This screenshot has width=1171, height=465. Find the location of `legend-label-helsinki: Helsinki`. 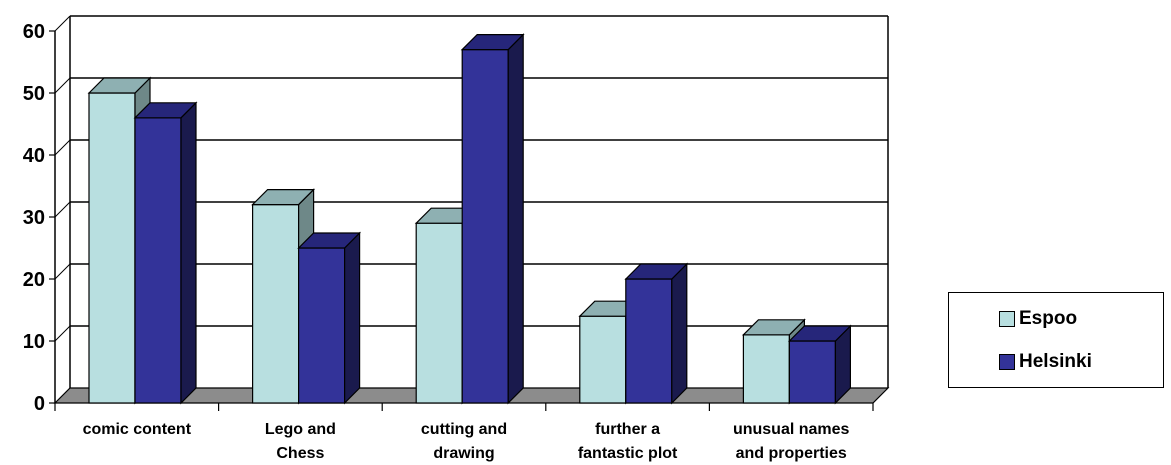

legend-label-helsinki: Helsinki is located at coordinates (1055, 361).